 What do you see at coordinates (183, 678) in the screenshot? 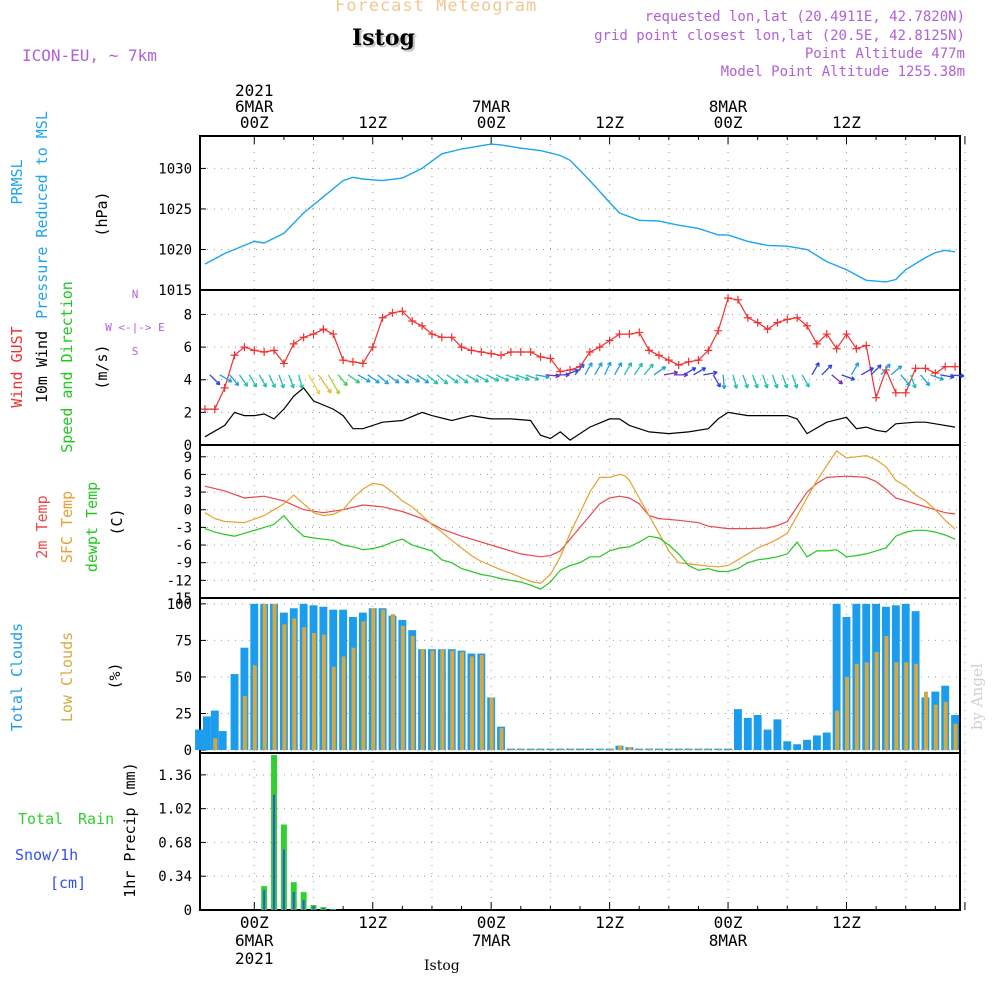
I see `y-tick-label: 50` at bounding box center [183, 678].